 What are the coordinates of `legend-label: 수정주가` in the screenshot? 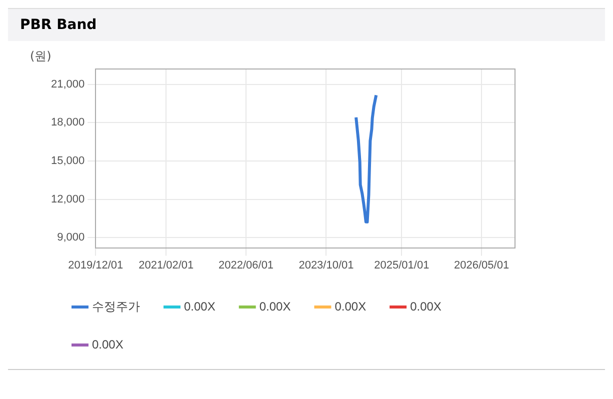 It's located at (116, 306).